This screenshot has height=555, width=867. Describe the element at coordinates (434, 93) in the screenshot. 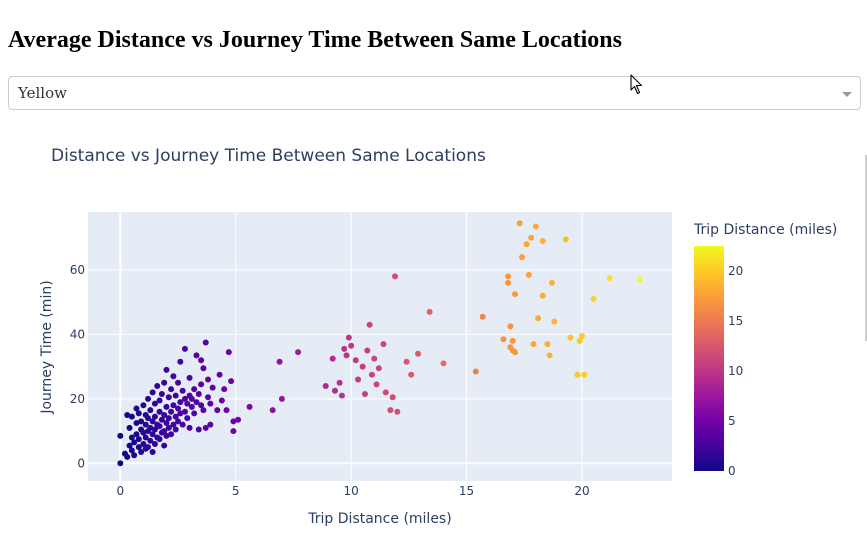

I see `color-dropdown: Yellow` at that location.